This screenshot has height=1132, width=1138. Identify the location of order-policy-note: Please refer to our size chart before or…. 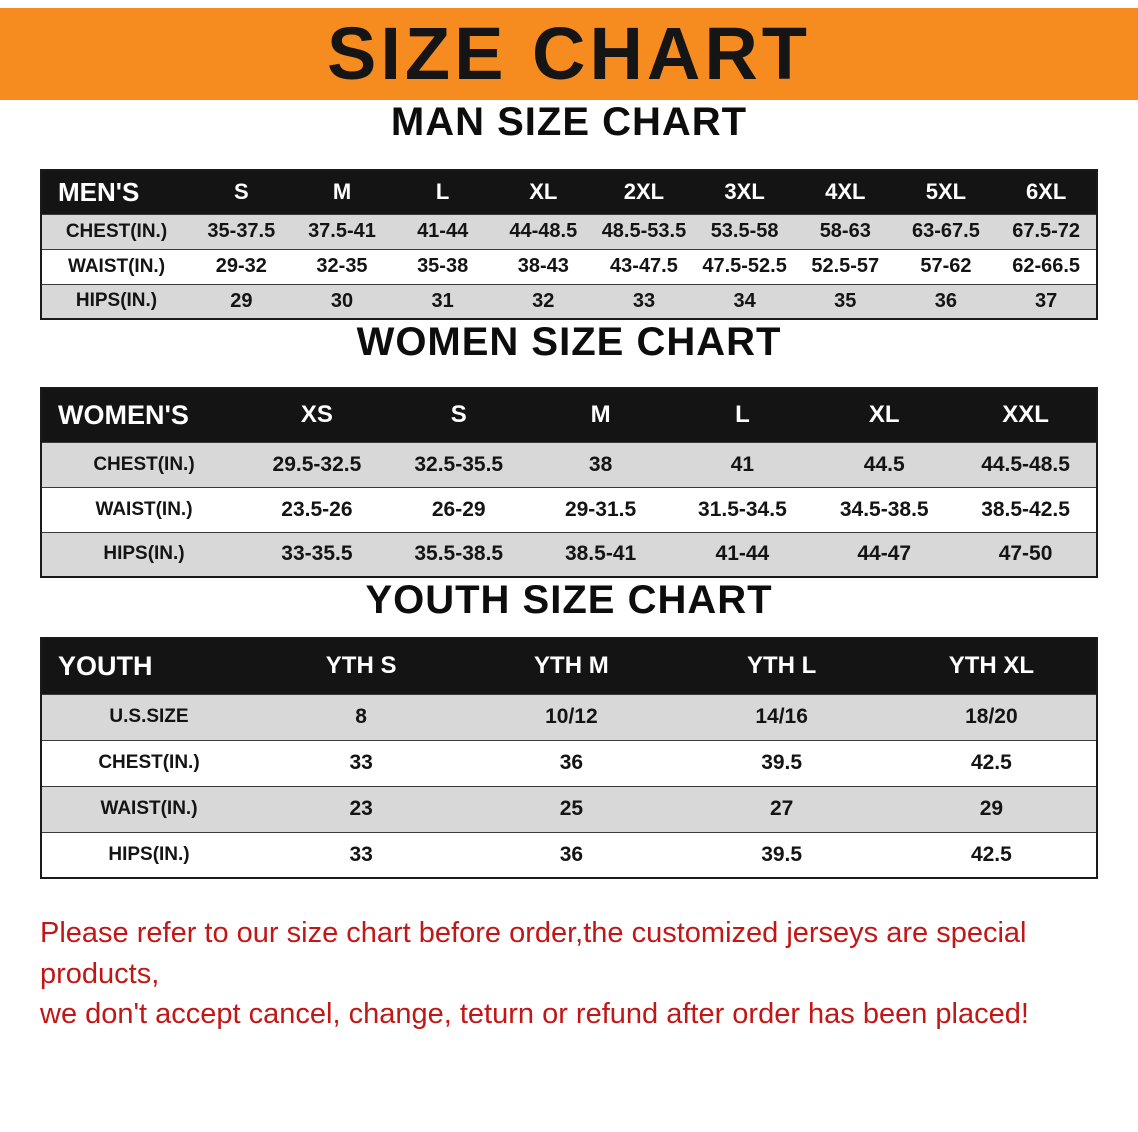
(570, 974).